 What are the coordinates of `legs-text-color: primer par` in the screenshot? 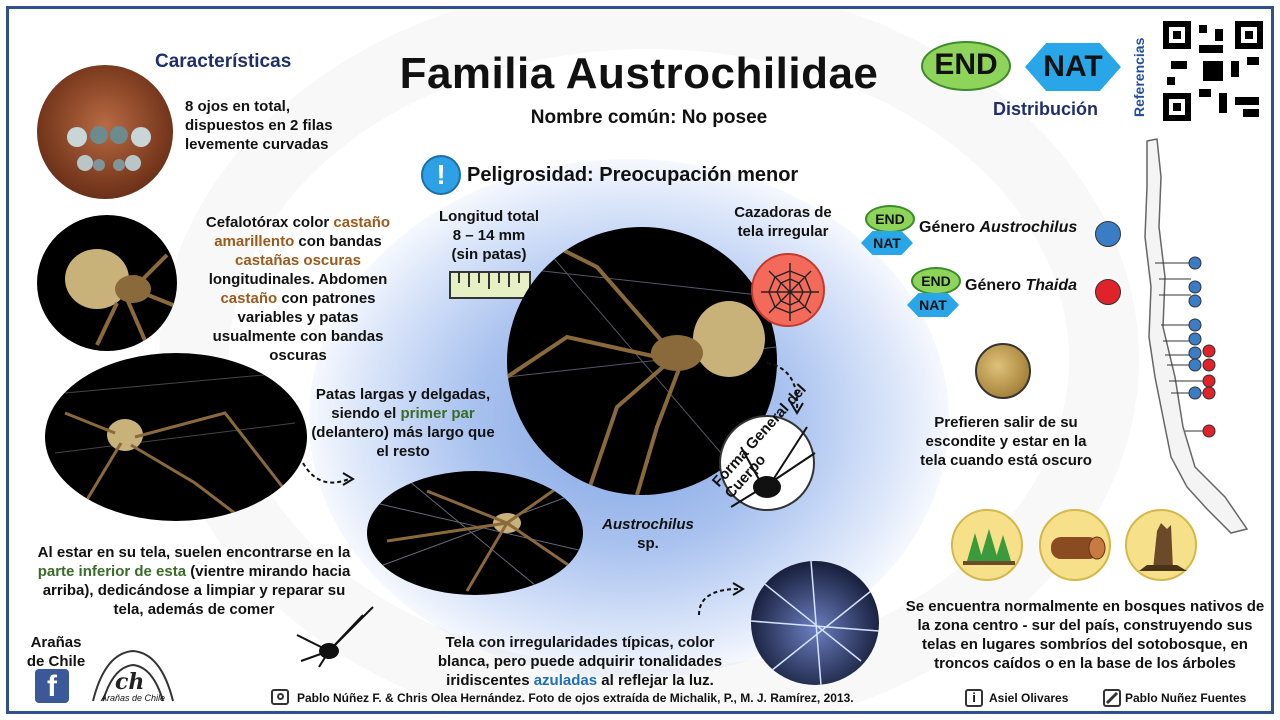 It's located at (437, 413).